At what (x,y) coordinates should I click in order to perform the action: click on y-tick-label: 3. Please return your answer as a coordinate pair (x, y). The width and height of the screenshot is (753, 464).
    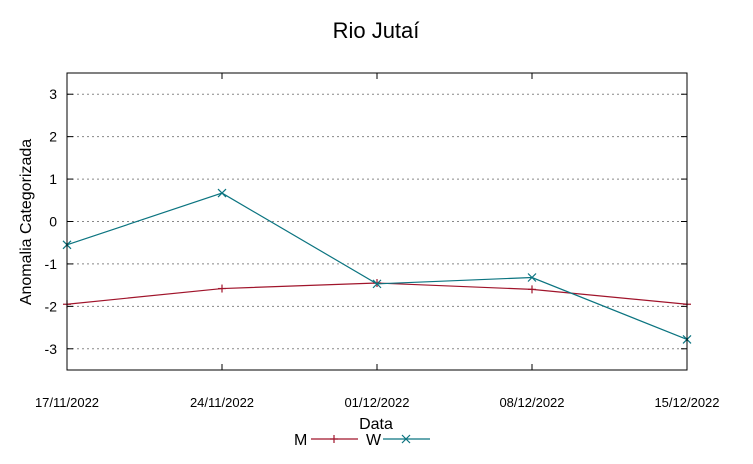
    Looking at the image, I should click on (53, 94).